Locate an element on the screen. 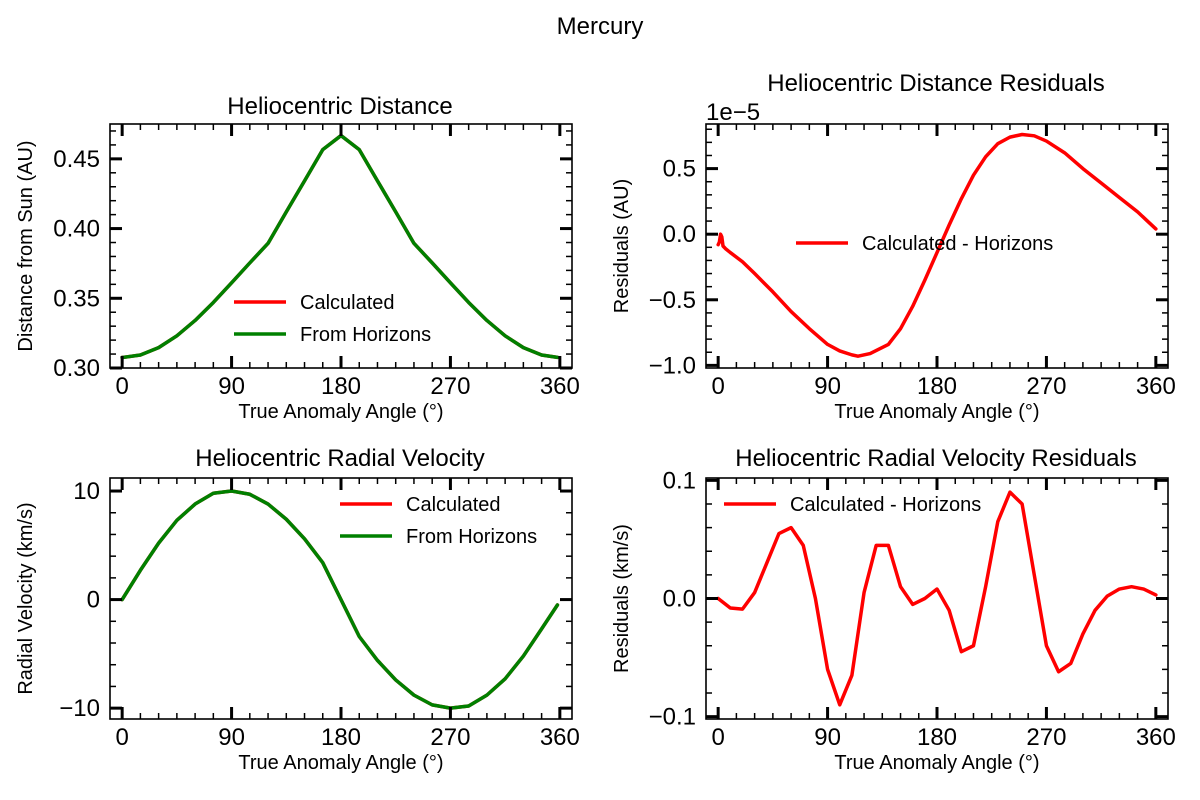  panel-velocity-title: Heliocentric Radial Velocity is located at coordinates (339, 458).